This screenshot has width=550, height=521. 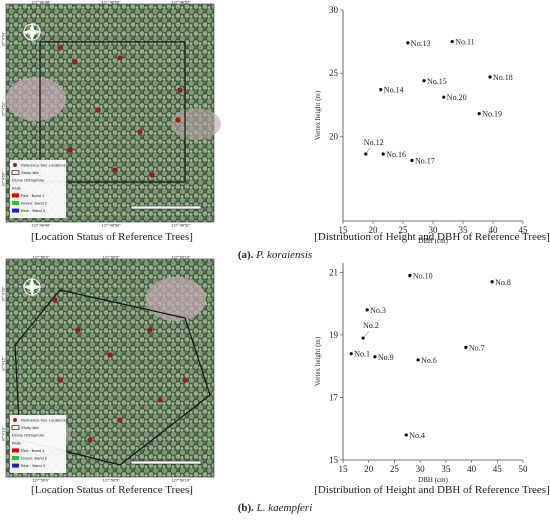 I want to click on point-label: No.8, so click(x=503, y=282).